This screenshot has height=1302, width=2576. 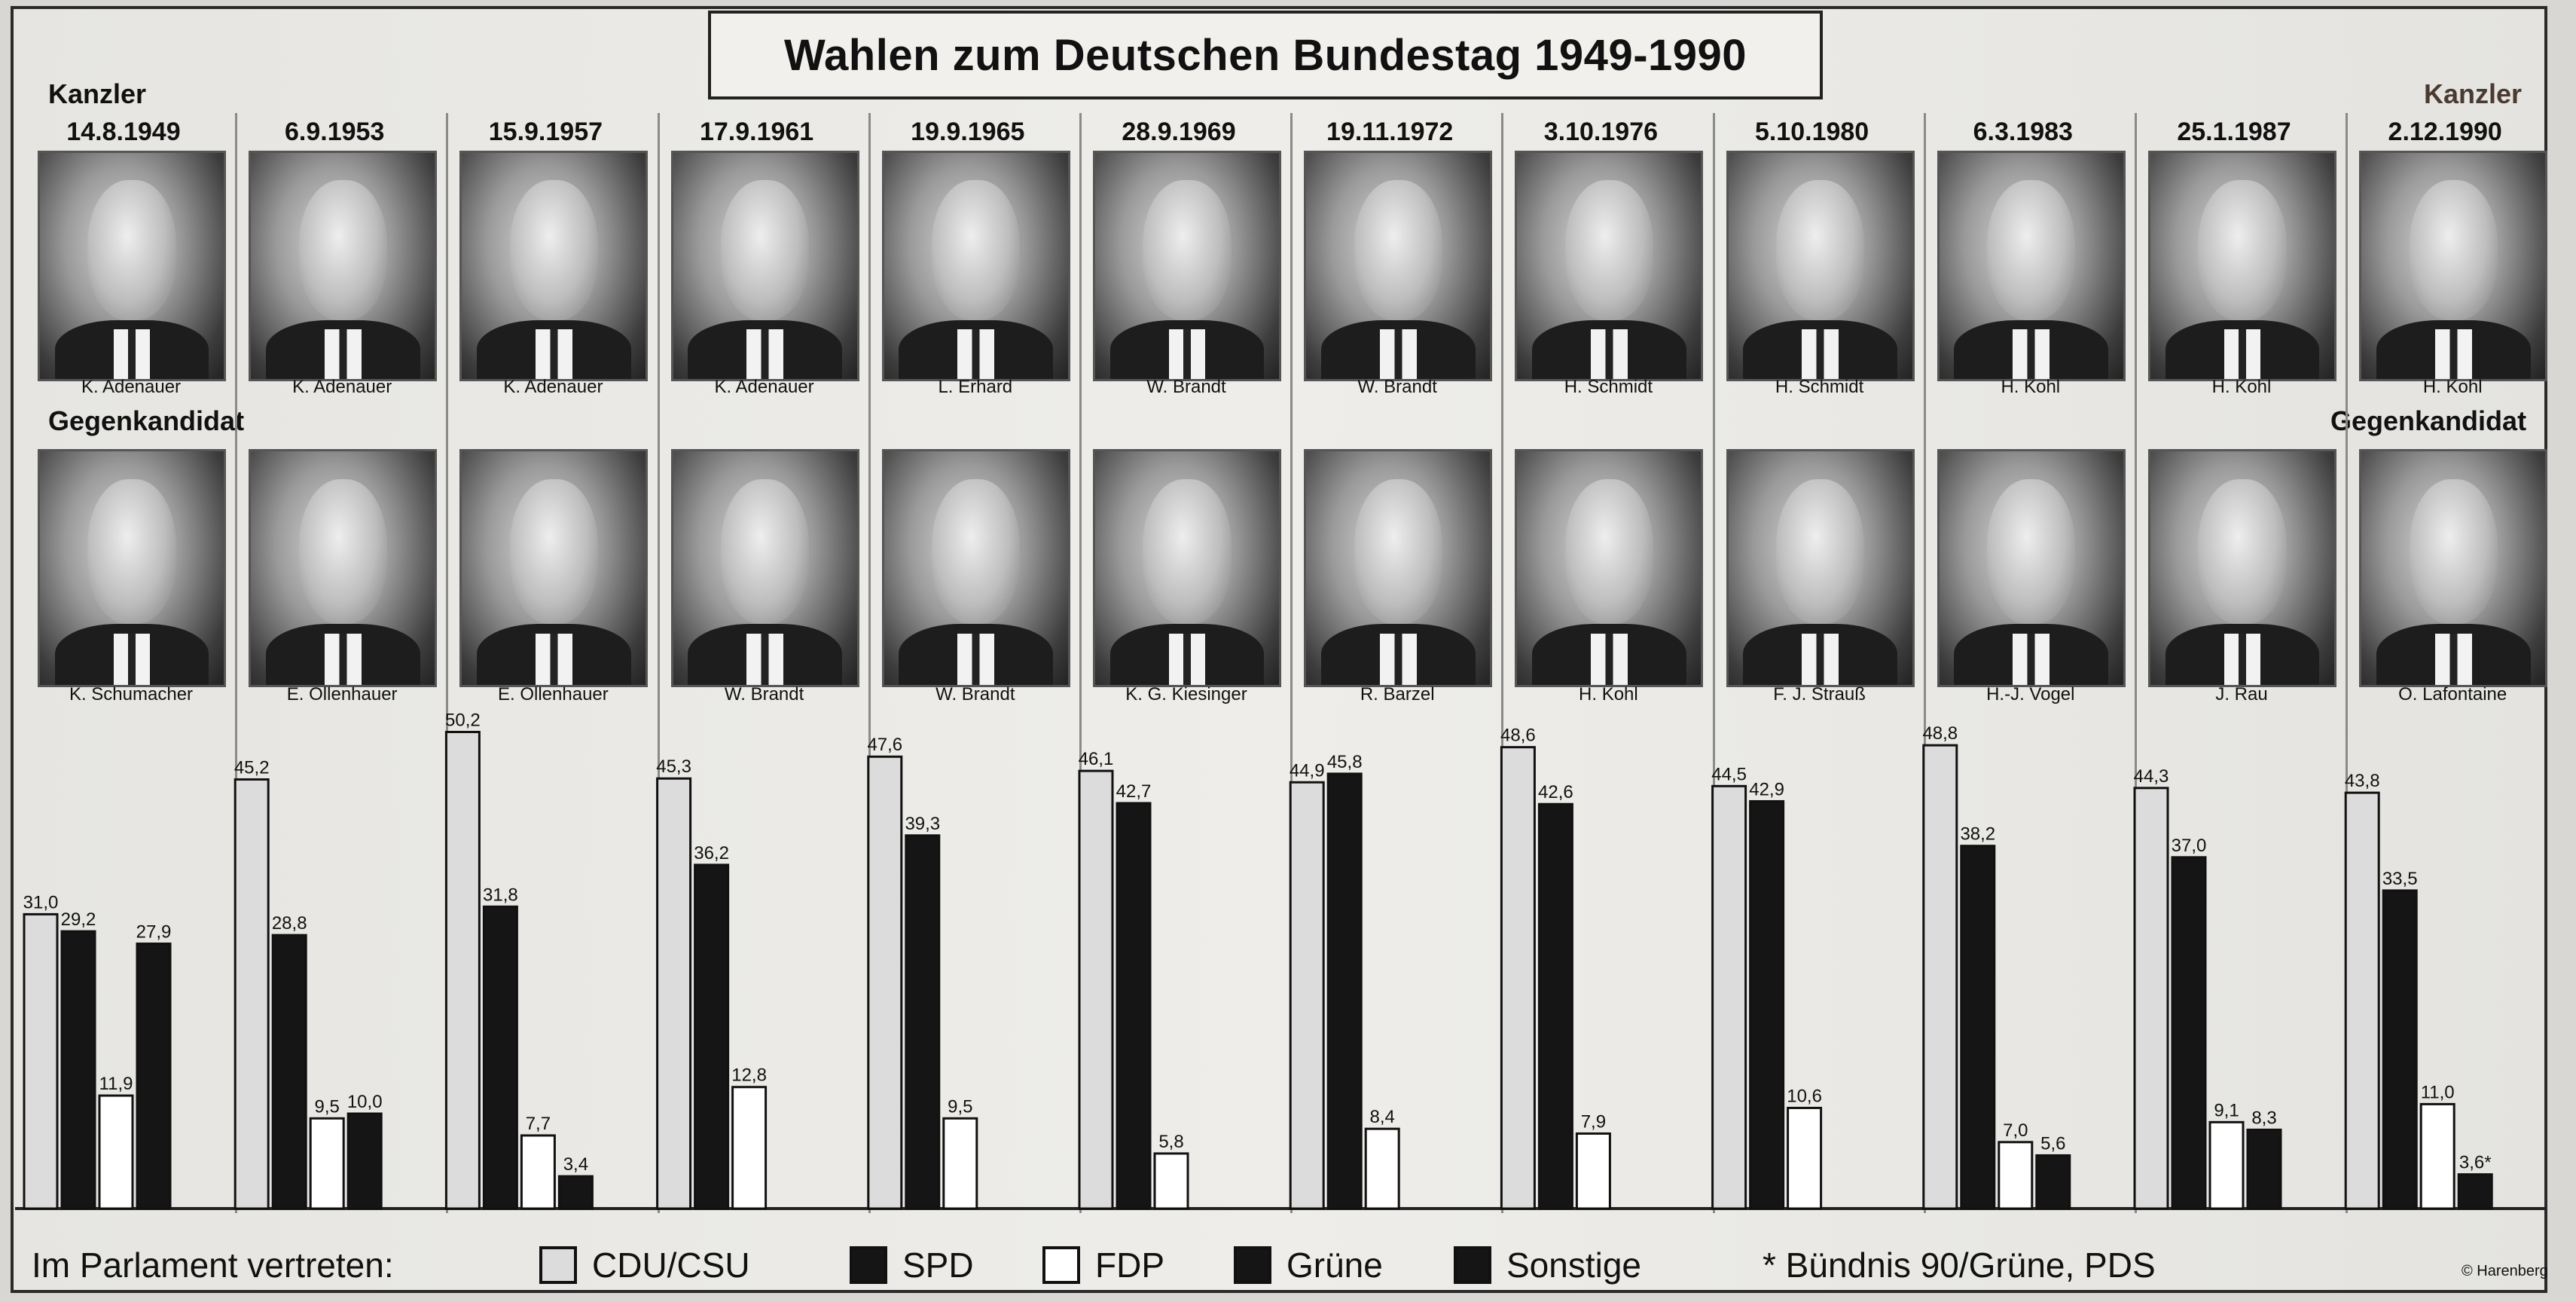 I want to click on bar-value-label: 9,5, so click(x=328, y=1106).